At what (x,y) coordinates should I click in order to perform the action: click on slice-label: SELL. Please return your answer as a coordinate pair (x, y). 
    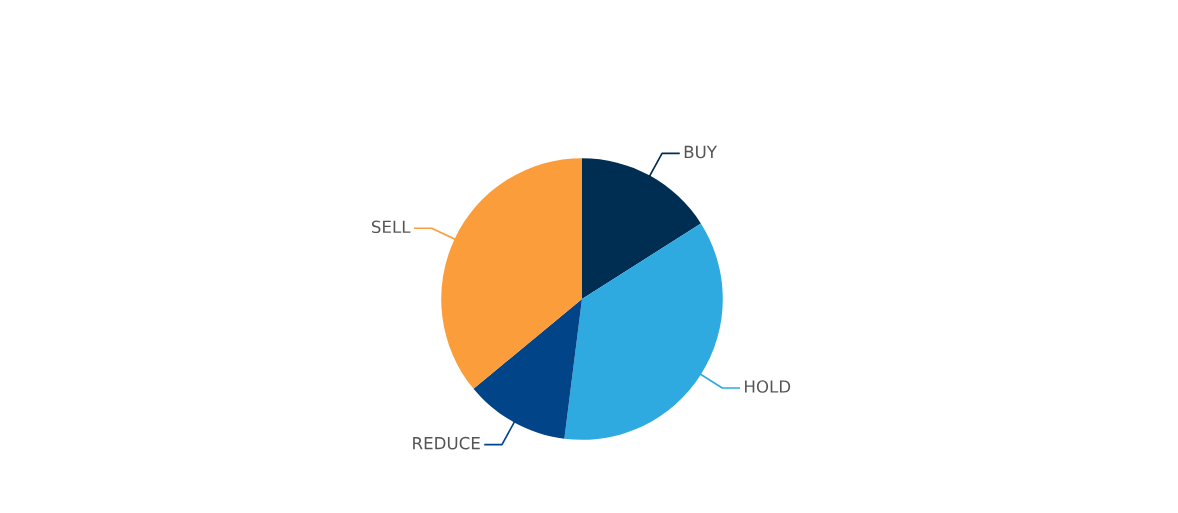
    Looking at the image, I should click on (391, 227).